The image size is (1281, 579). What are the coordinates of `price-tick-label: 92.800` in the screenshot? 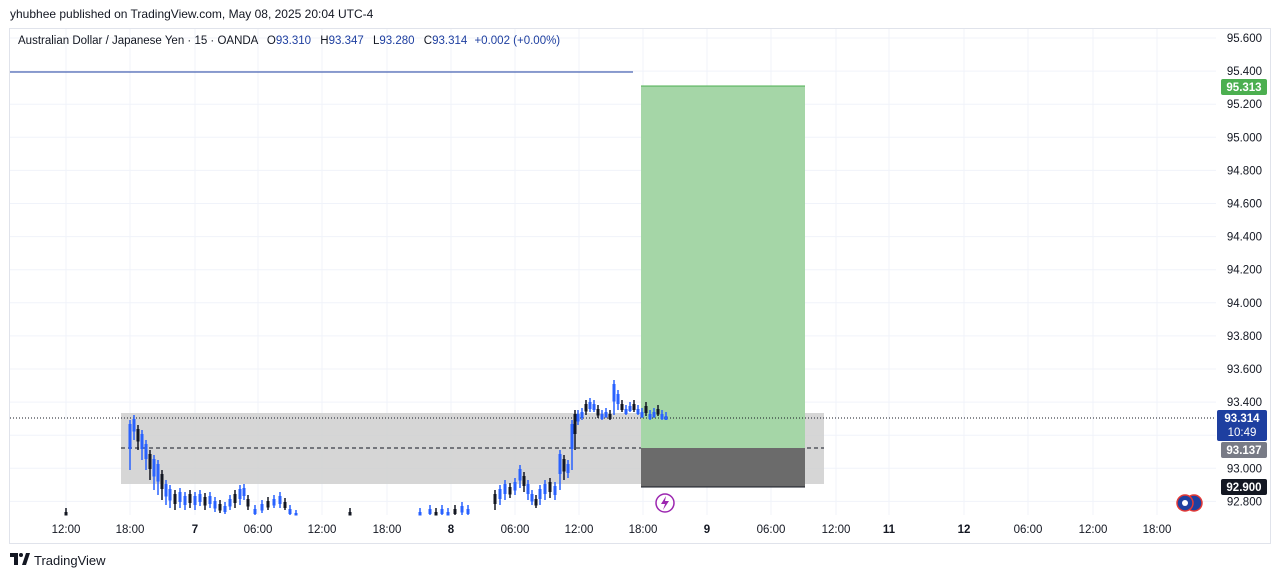 It's located at (1244, 502).